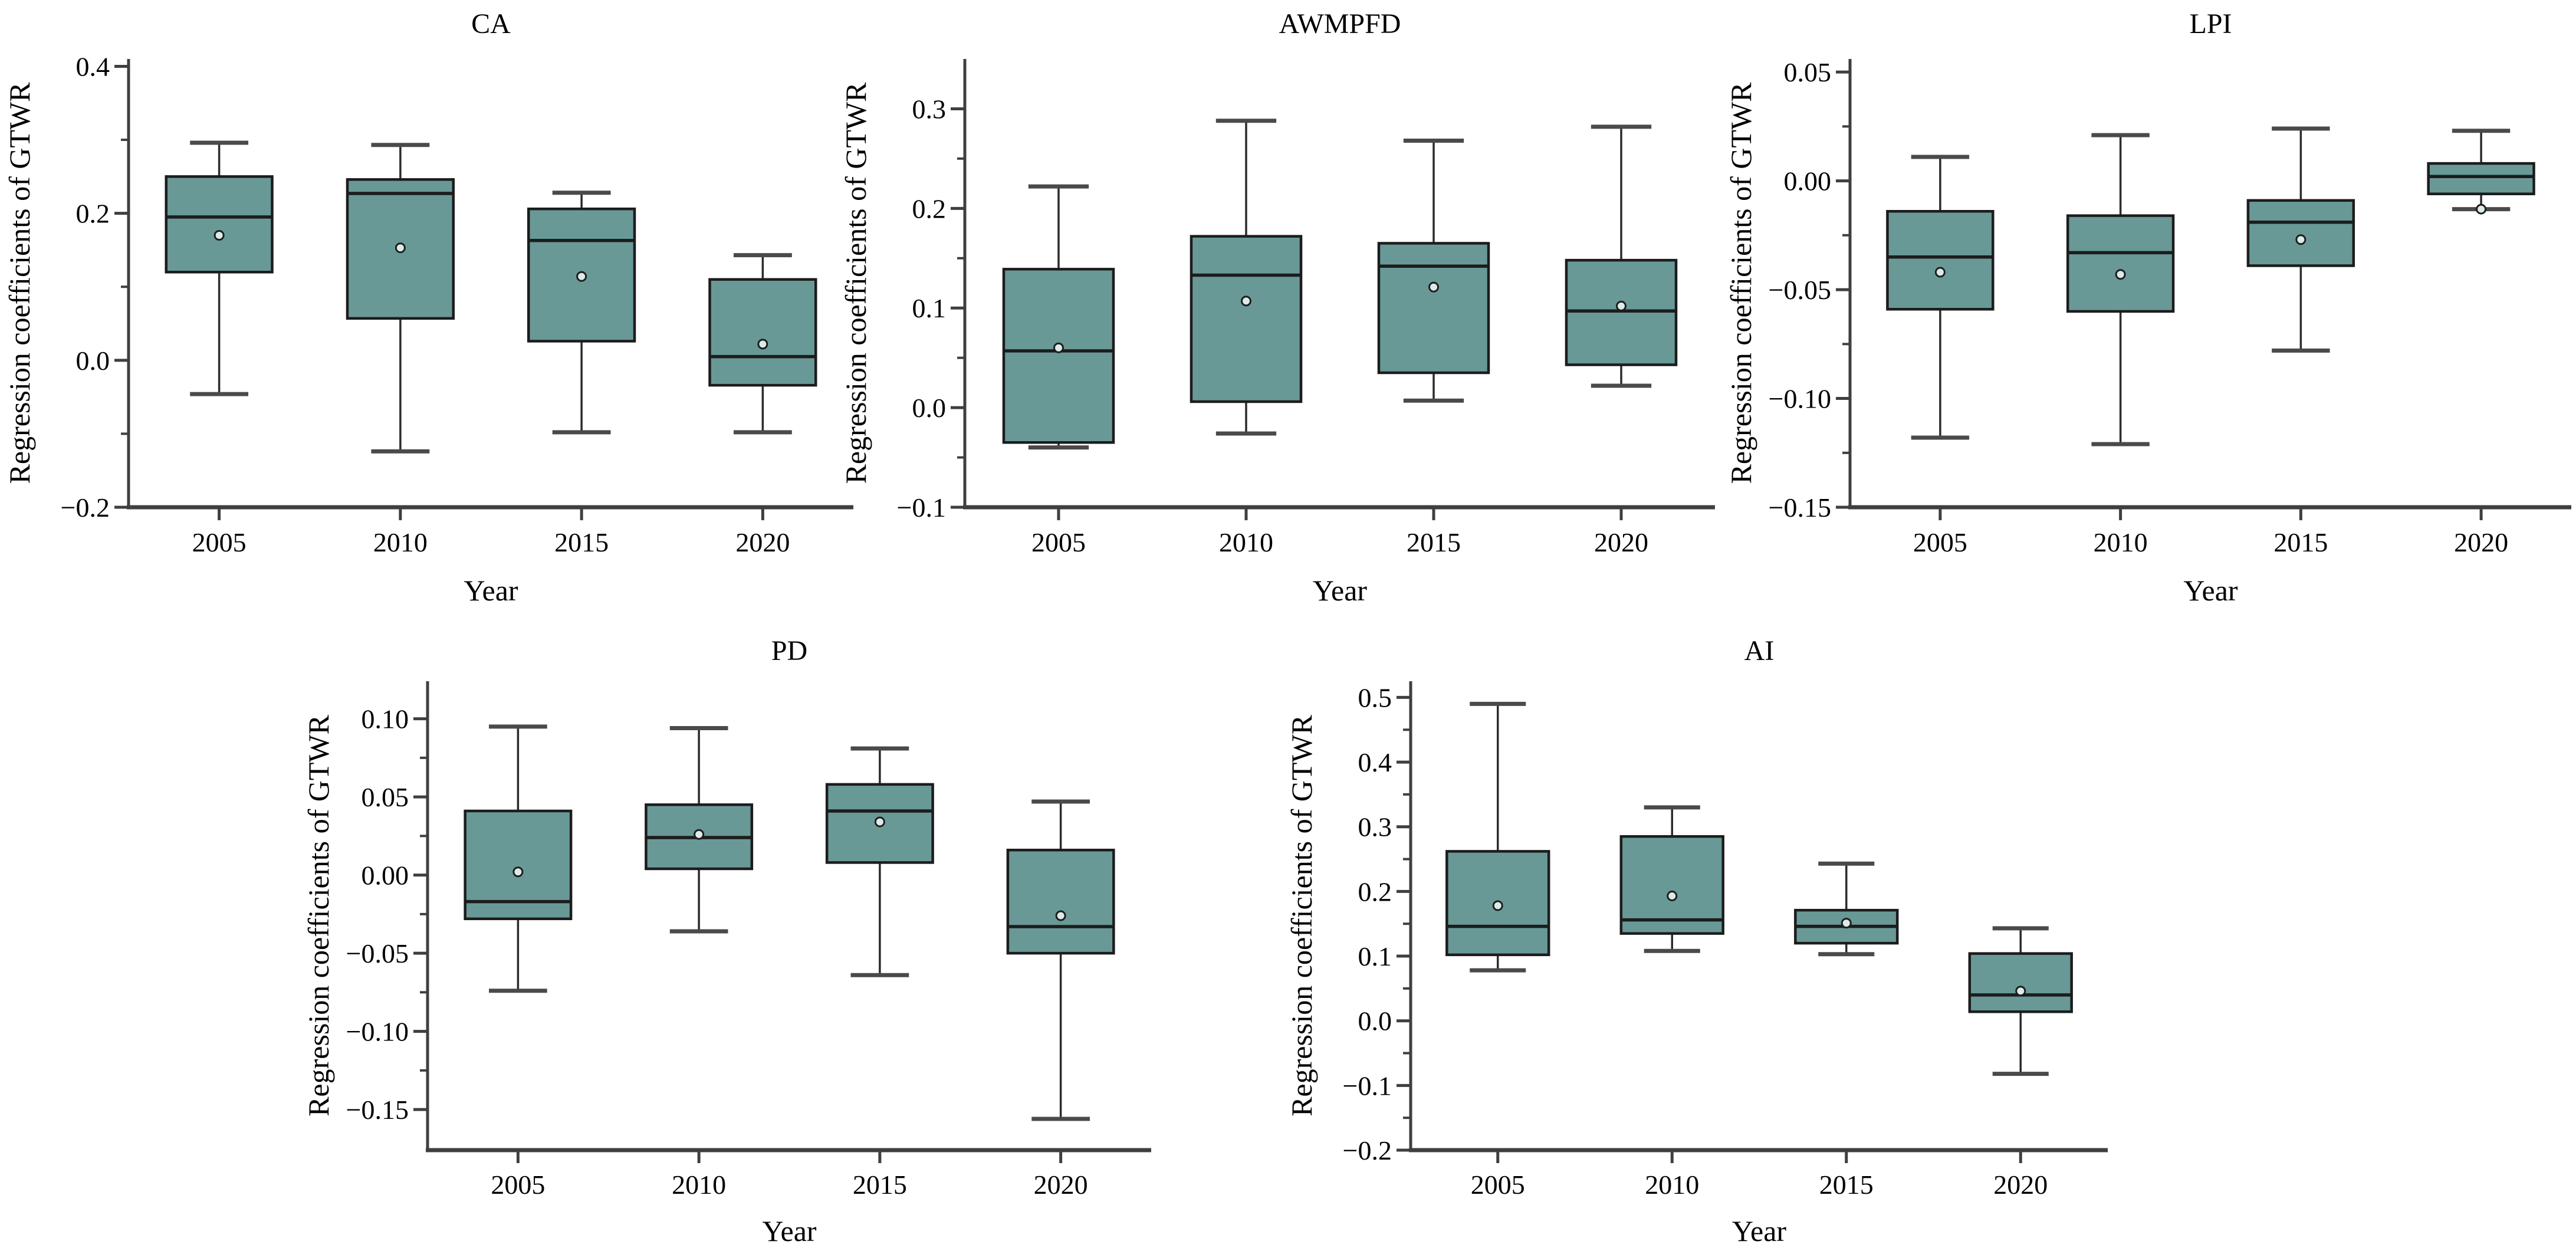 The image size is (2576, 1251). What do you see at coordinates (93, 66) in the screenshot?
I see `ca-ytick-label: 0.4` at bounding box center [93, 66].